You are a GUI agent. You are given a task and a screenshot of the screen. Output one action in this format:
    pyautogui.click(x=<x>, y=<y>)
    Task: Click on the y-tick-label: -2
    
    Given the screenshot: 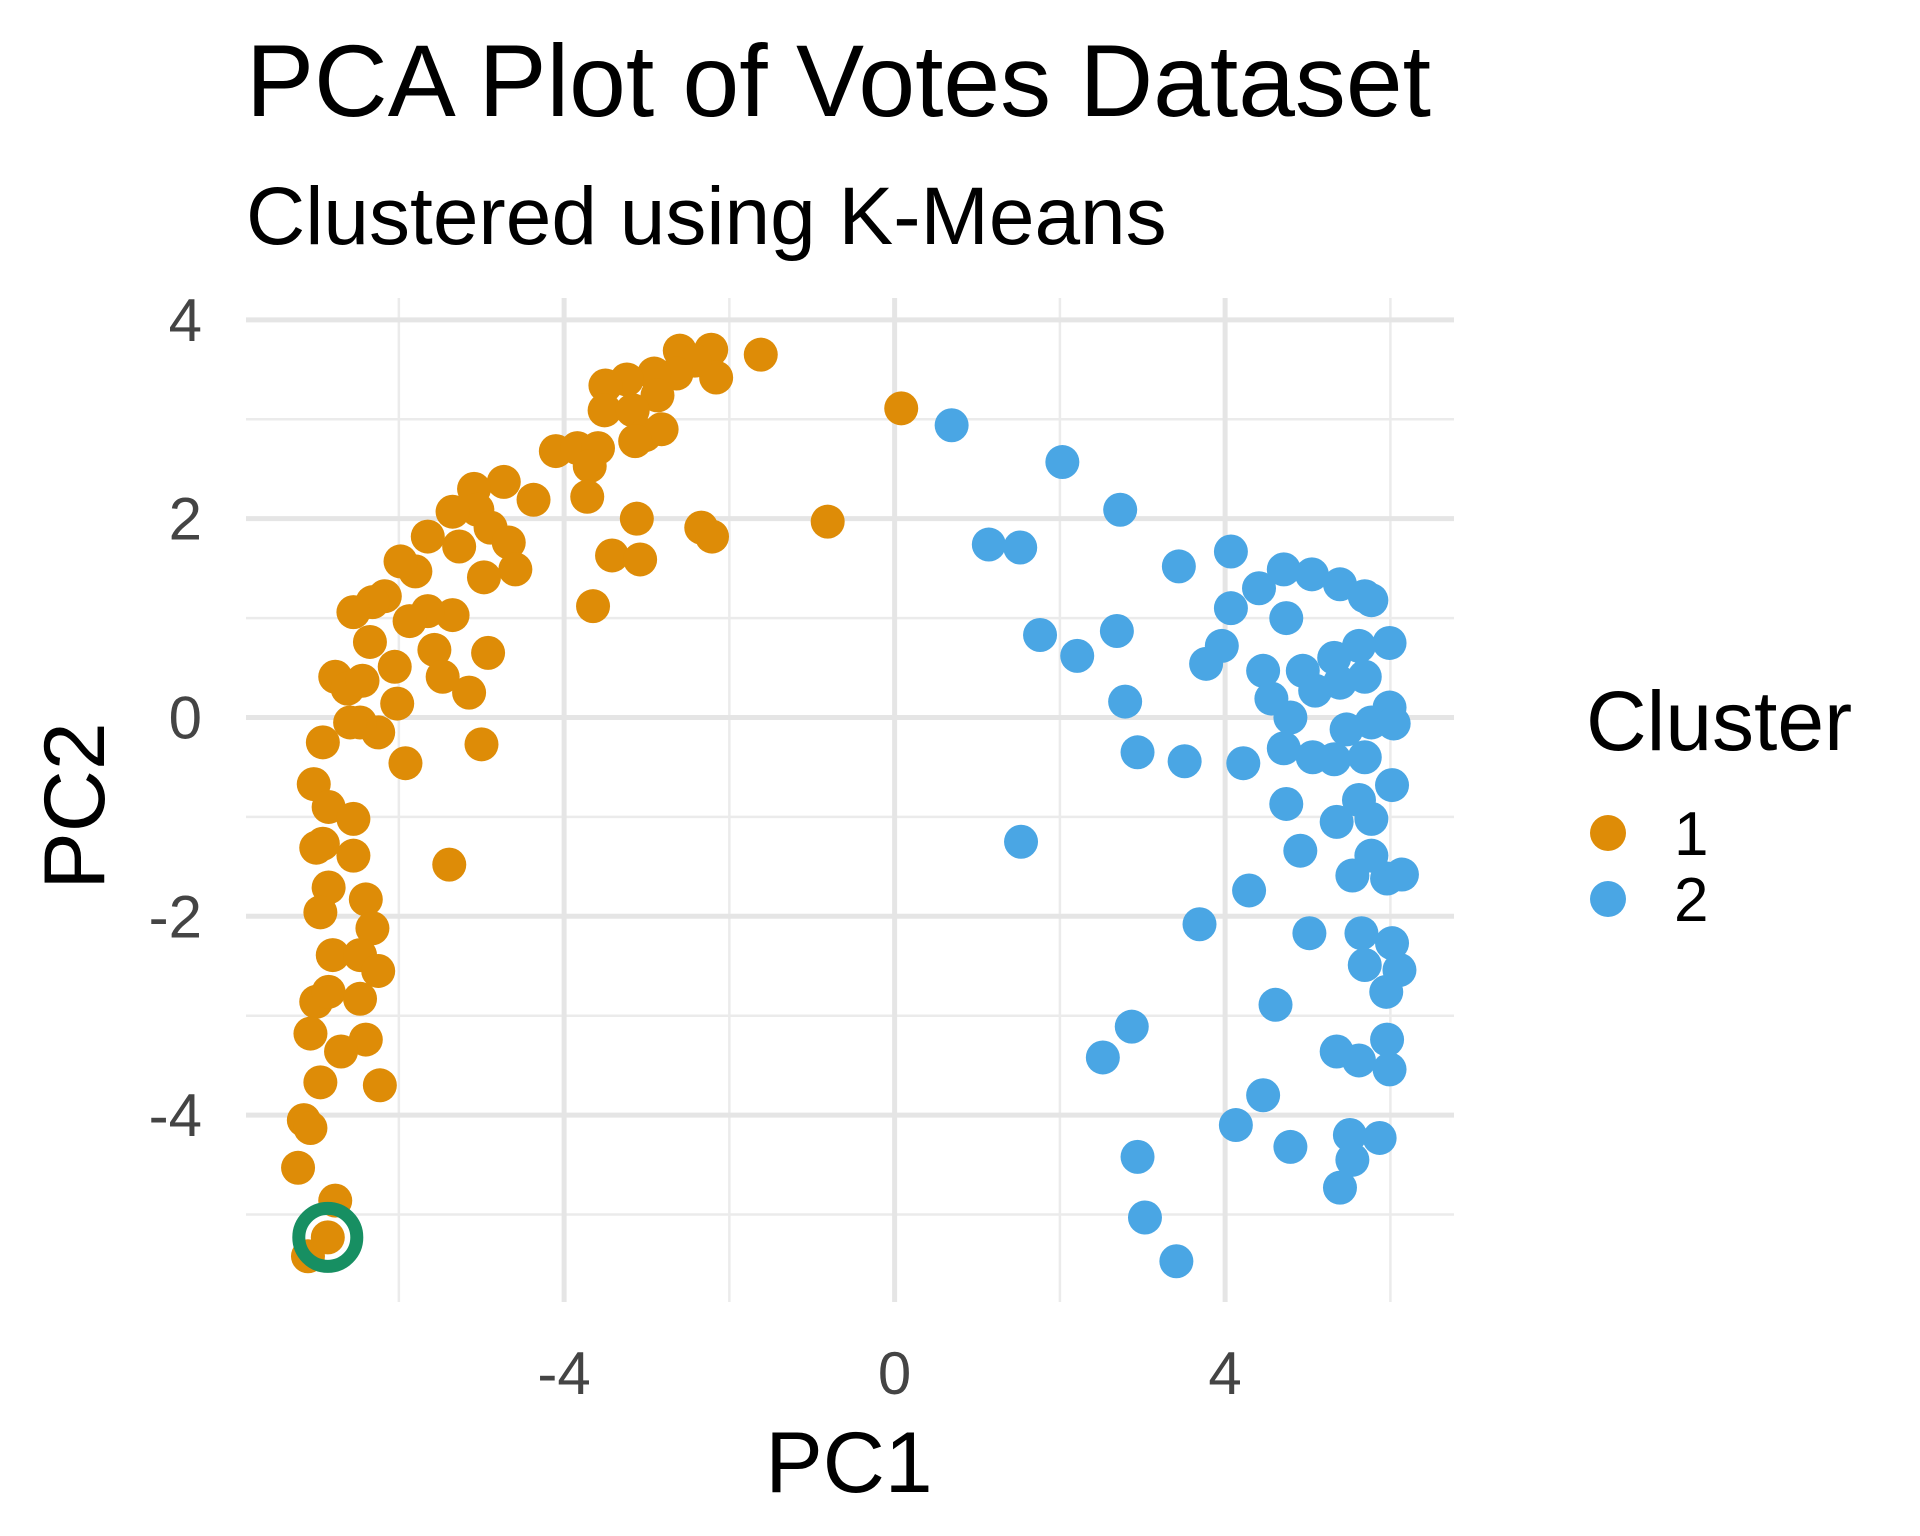 What is the action you would take?
    pyautogui.click(x=175, y=916)
    